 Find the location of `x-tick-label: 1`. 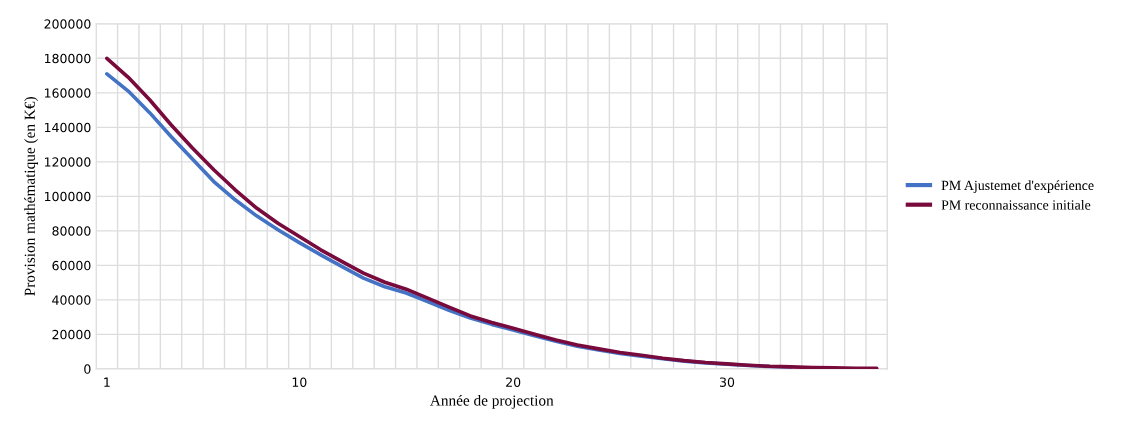

x-tick-label: 1 is located at coordinates (107, 382).